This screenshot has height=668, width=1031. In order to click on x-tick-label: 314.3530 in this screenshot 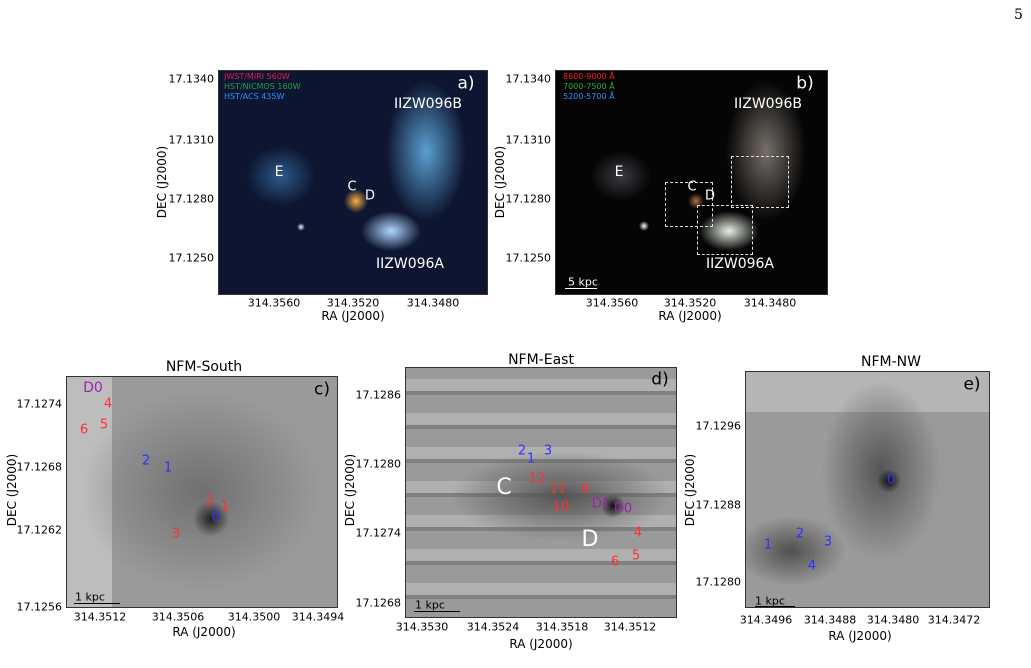, I will do `click(422, 627)`.